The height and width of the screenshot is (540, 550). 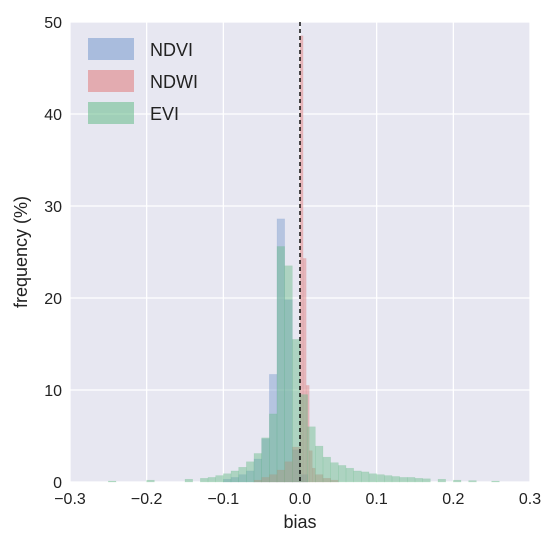 I want to click on x-tick-label: 0.0, so click(x=300, y=499).